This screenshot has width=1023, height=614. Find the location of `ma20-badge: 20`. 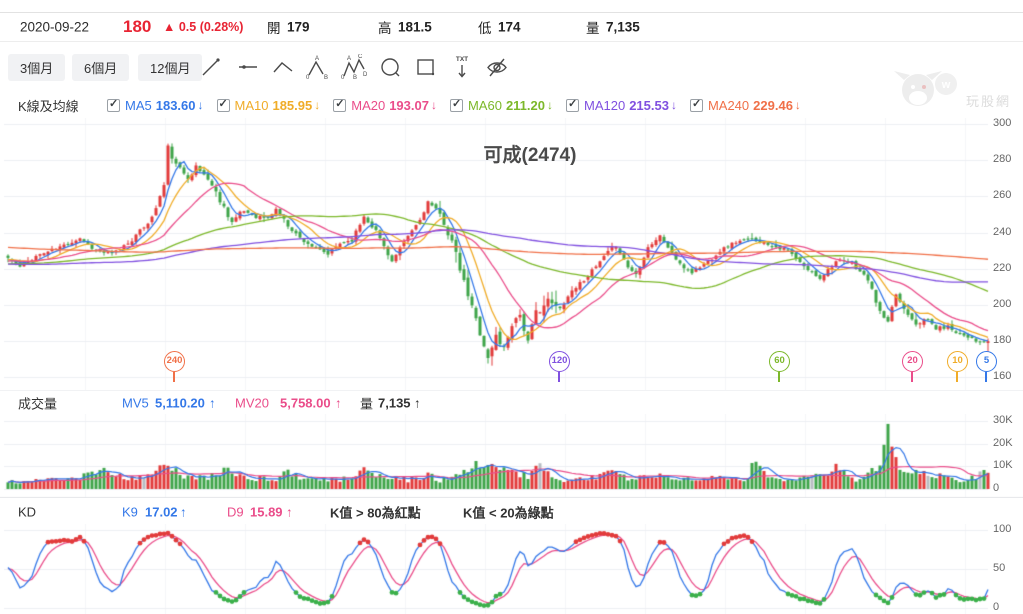

ma20-badge: 20 is located at coordinates (912, 366).